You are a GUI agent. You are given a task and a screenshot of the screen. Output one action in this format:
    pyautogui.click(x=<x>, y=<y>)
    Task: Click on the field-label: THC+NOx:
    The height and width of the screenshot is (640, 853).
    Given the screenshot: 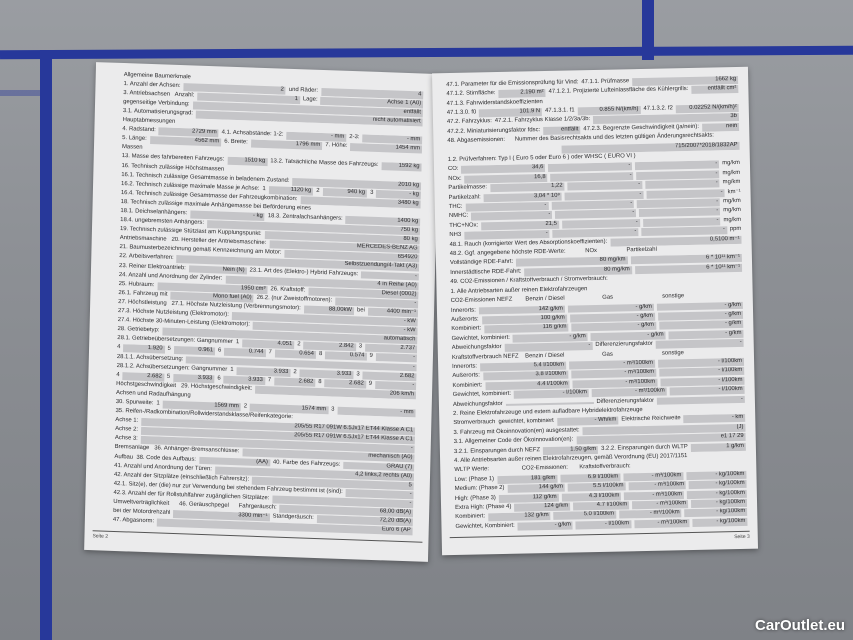 What is the action you would take?
    pyautogui.click(x=464, y=225)
    